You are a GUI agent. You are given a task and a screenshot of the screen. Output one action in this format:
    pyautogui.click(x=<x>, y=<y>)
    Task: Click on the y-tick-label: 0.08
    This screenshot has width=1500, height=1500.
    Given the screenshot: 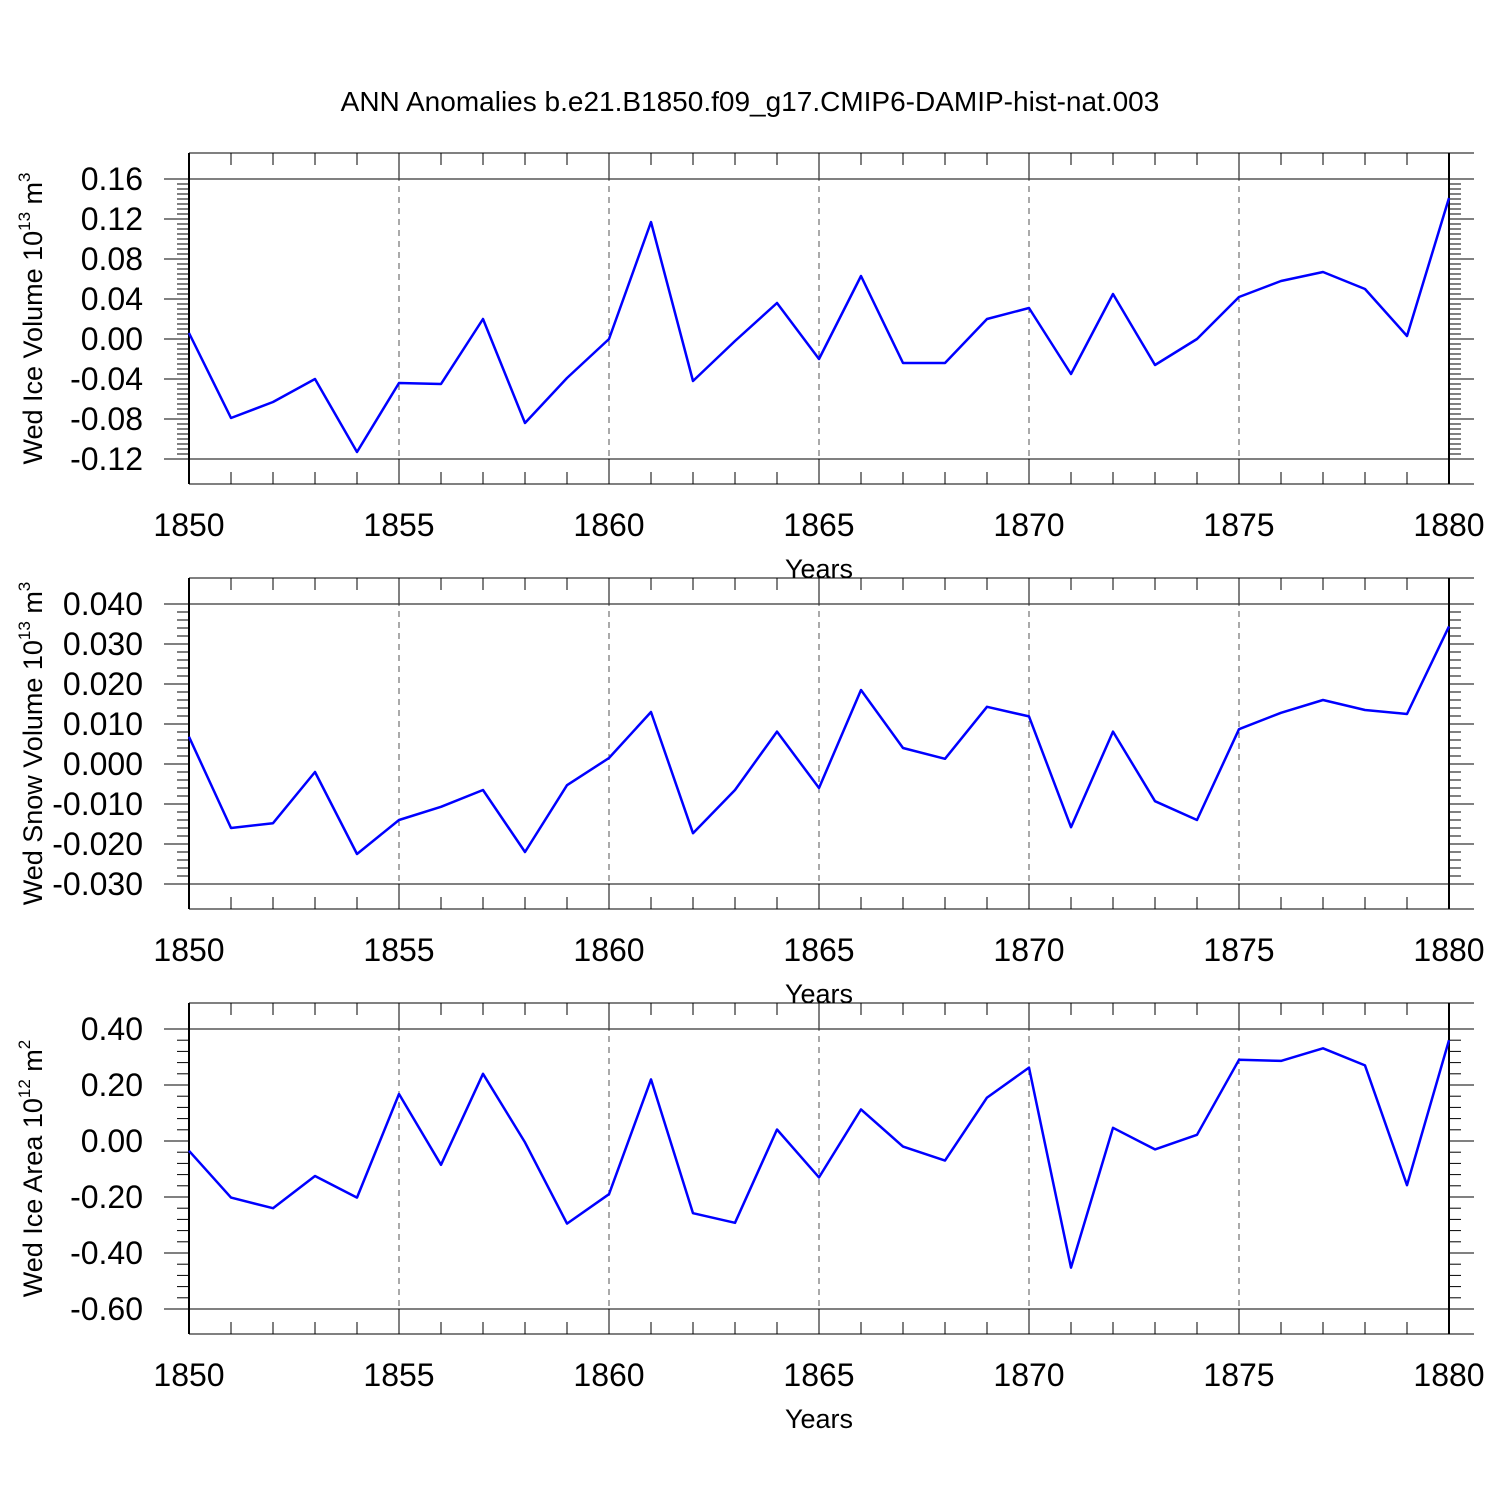 What is the action you would take?
    pyautogui.click(x=112, y=259)
    